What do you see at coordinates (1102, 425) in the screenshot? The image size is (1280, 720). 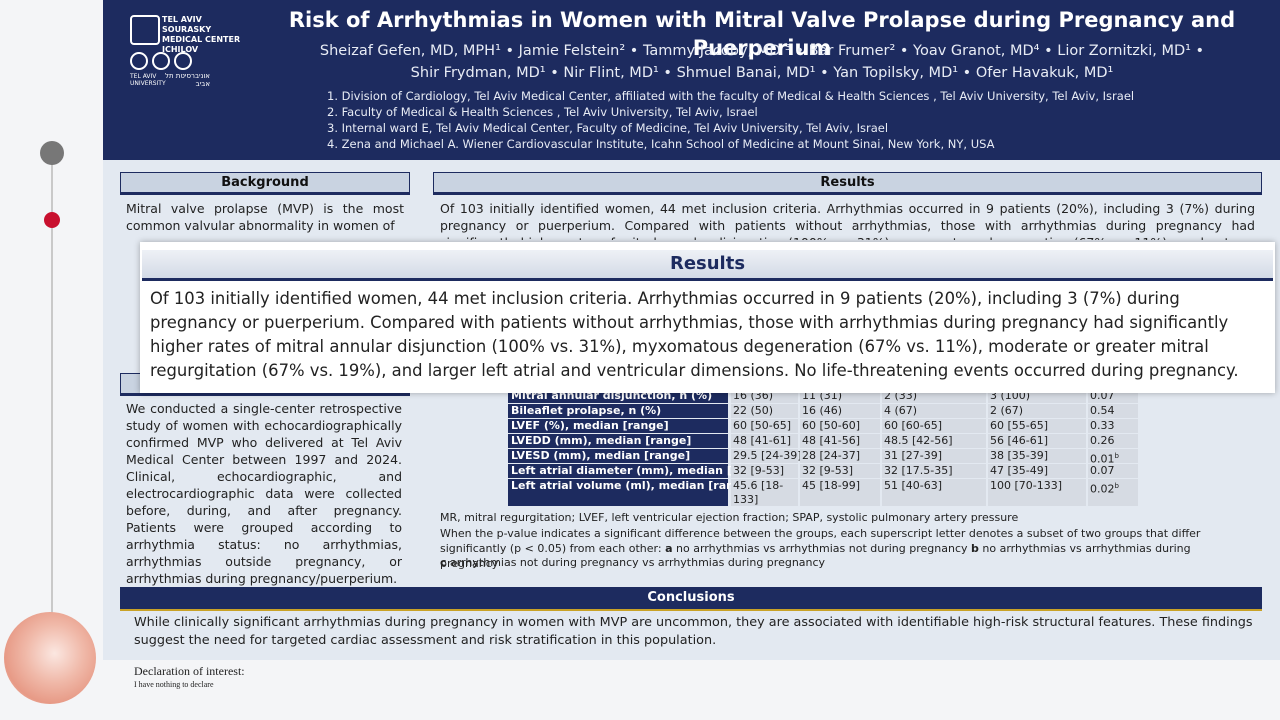 I see `p-value-text: 0.33` at bounding box center [1102, 425].